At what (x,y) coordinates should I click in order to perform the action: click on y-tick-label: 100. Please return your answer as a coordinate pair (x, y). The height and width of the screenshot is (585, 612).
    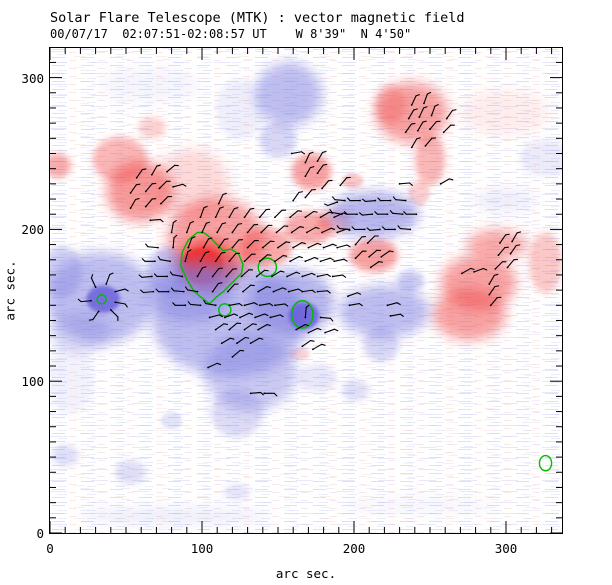
    Looking at the image, I should click on (32, 382).